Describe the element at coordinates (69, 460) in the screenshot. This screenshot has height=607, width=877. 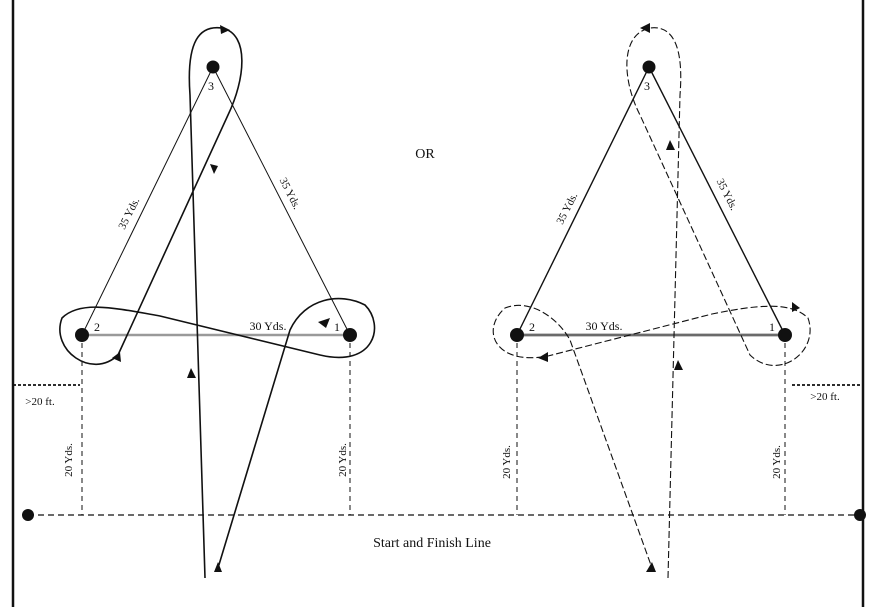
I see `left-label-barrel2-to-line: 20 Yds.` at that location.